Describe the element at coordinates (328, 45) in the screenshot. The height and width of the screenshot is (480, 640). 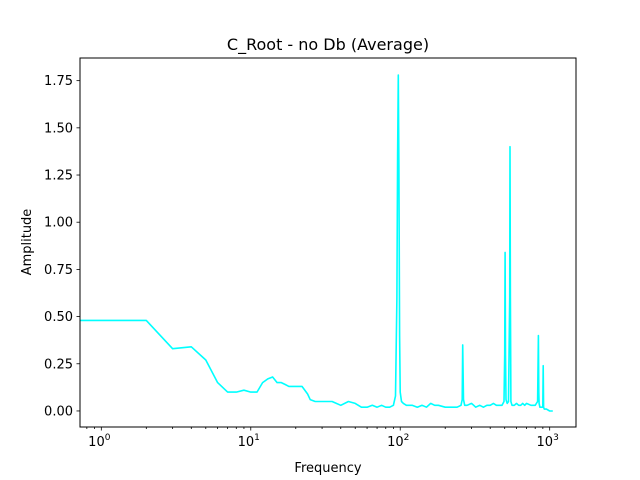
I see `chart-title: C_Root - no Db (Average)` at that location.